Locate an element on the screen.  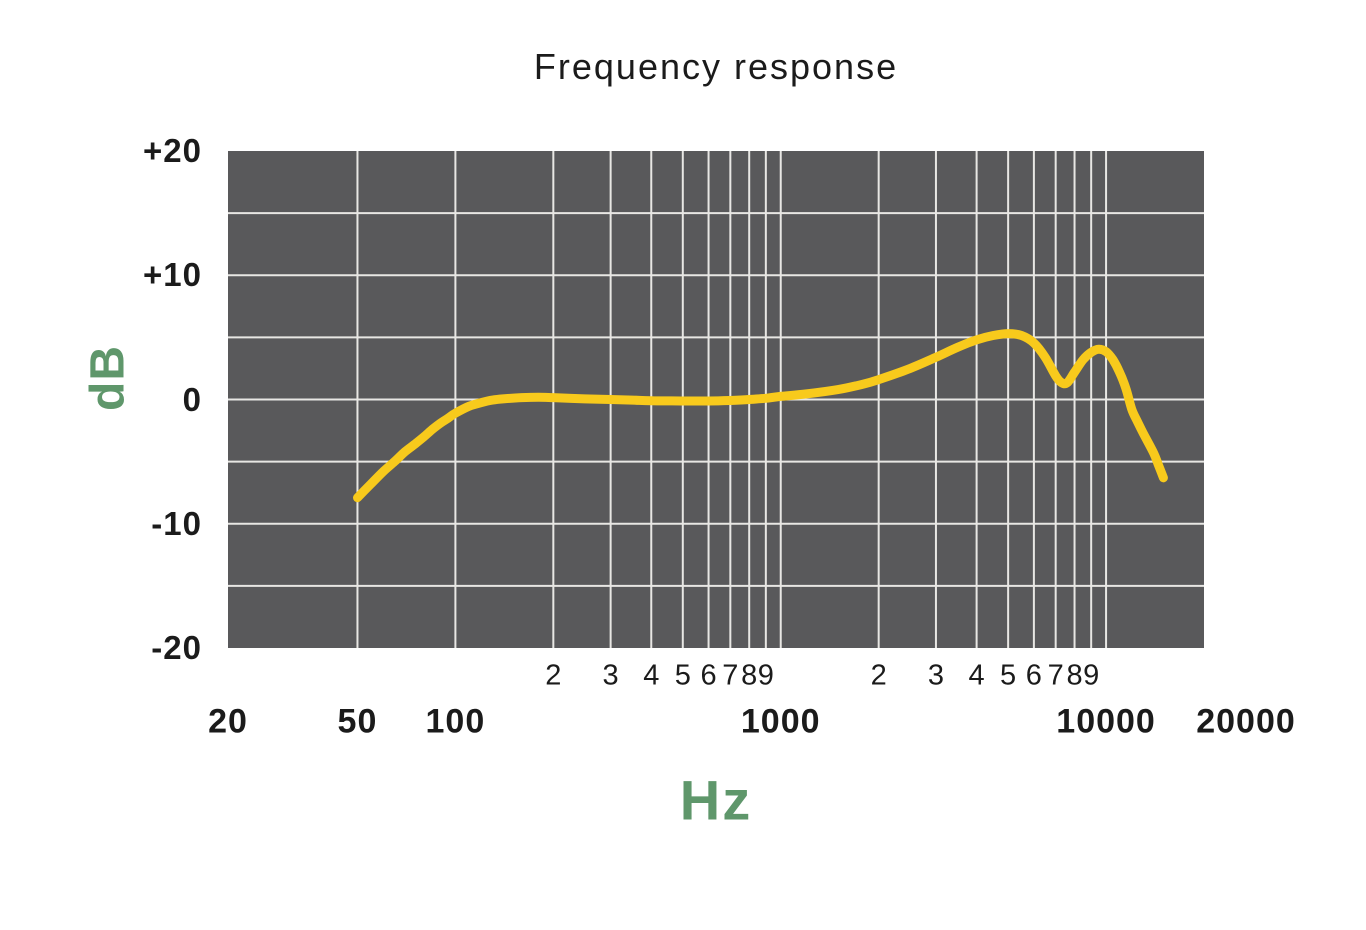
x-tick-label: 50 is located at coordinates (357, 721).